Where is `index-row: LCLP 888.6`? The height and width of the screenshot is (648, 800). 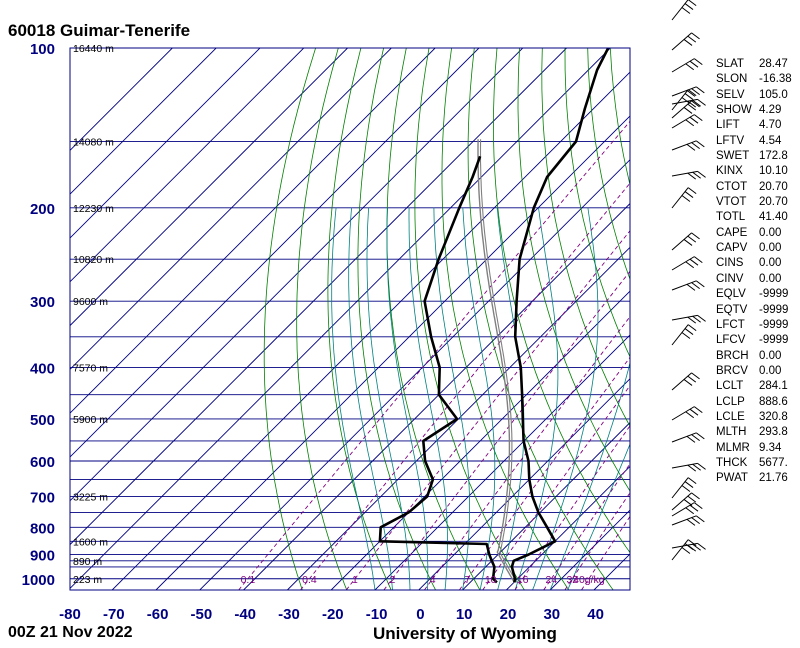
index-row: LCLP 888.6 is located at coordinates (754, 402).